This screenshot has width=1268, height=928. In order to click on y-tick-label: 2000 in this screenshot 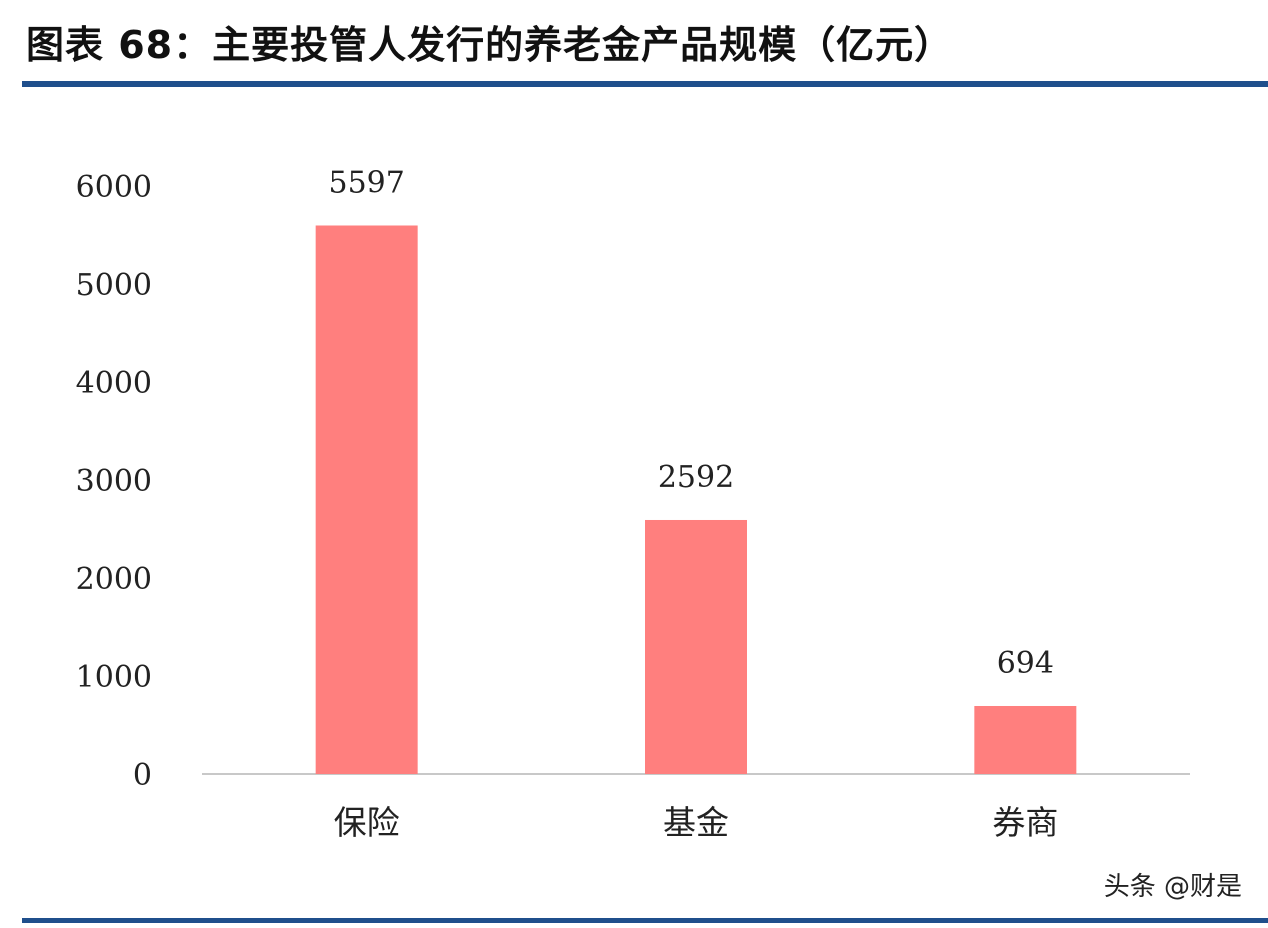, I will do `click(114, 579)`.